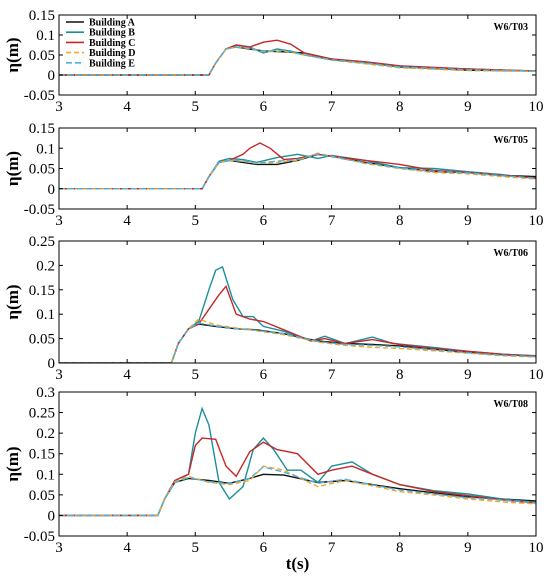 The height and width of the screenshot is (576, 550). I want to click on series-building-b-line, so click(297, 314).